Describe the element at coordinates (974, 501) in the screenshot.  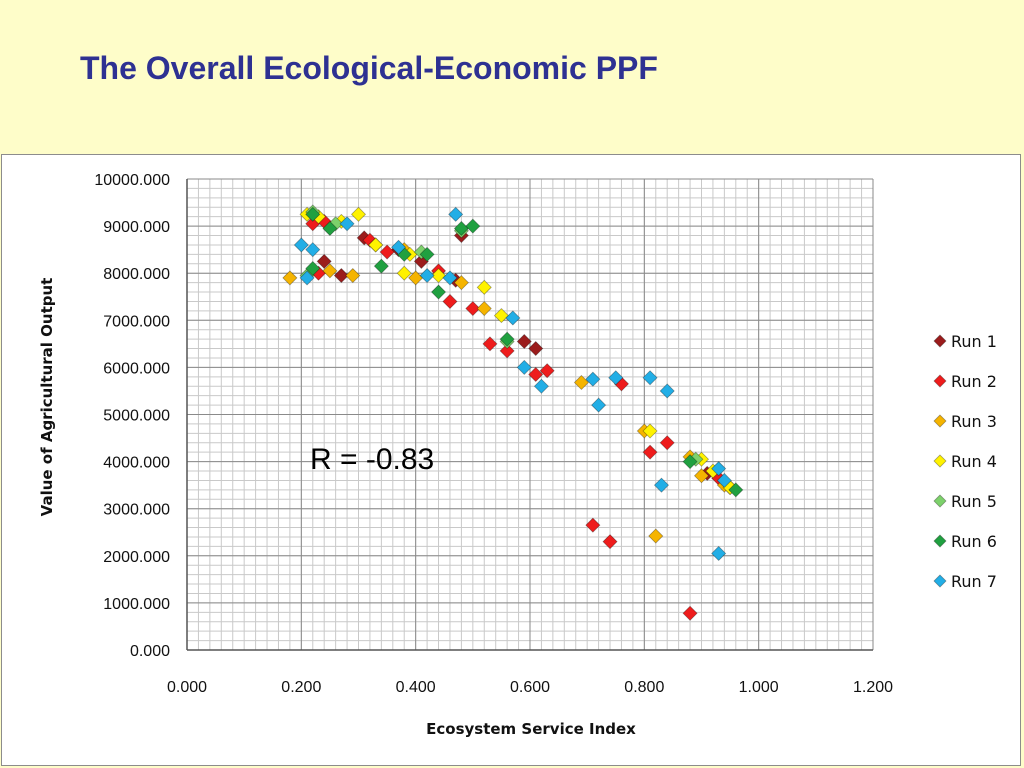
I see `legend-label: Run 5` at that location.